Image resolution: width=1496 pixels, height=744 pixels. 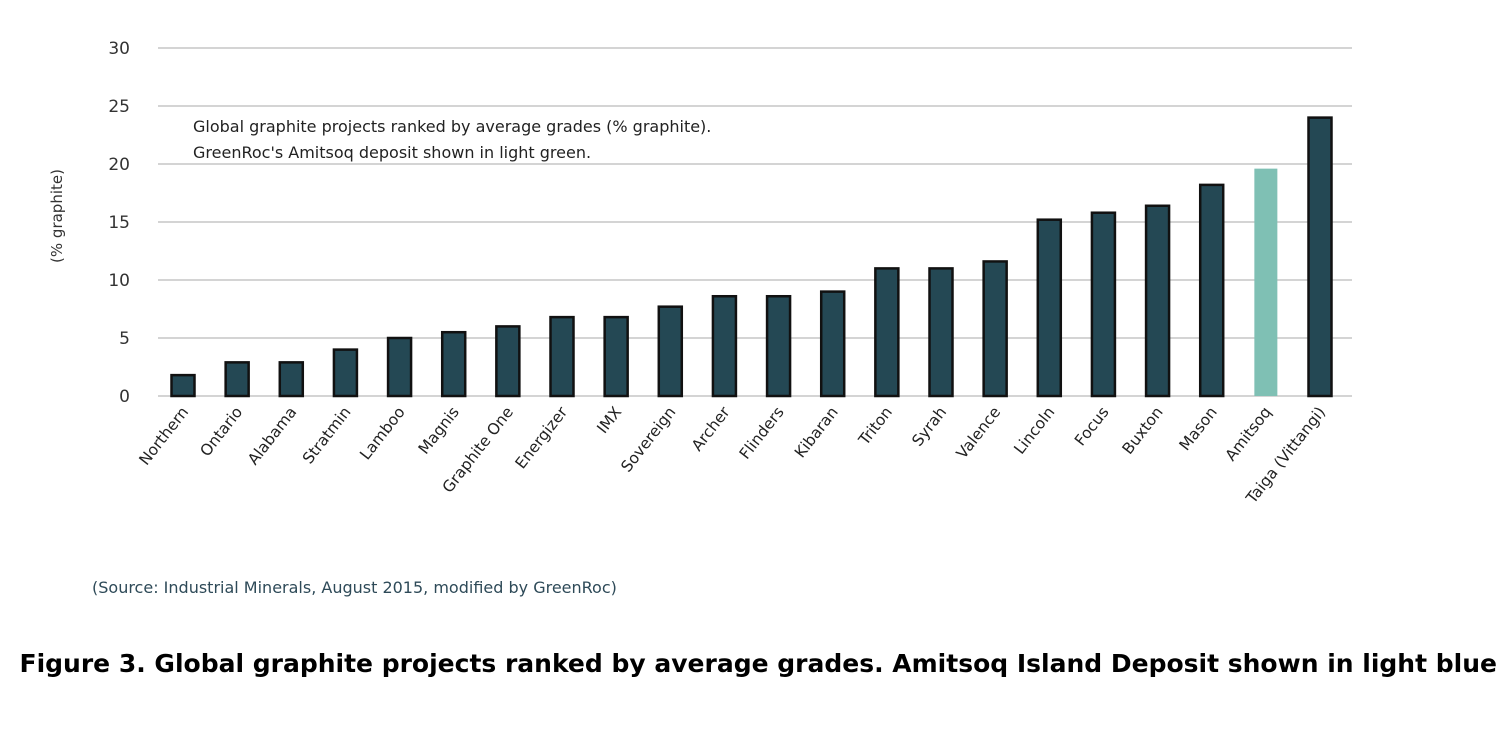 I want to click on x-tick-label: Amitsoq, so click(x=1248, y=433).